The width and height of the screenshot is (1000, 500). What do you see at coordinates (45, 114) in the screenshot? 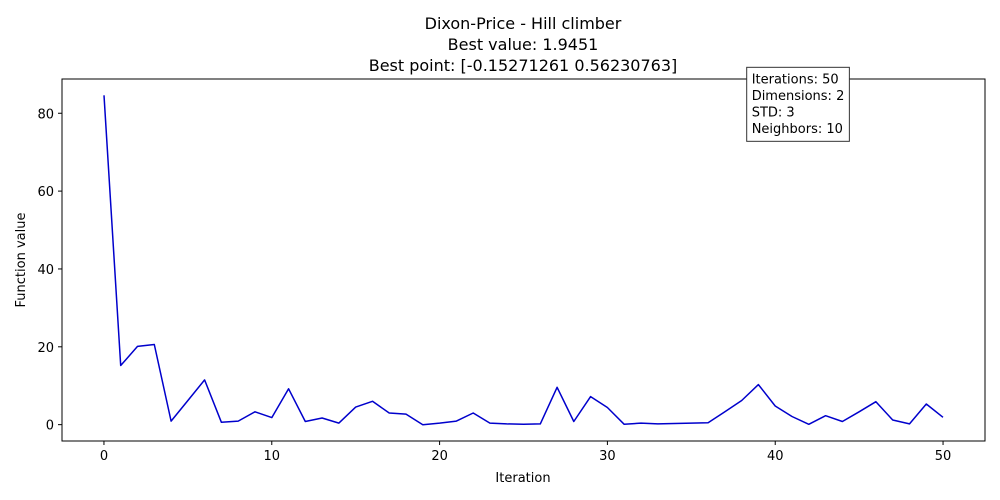
I see `y-tick-label: 80` at bounding box center [45, 114].